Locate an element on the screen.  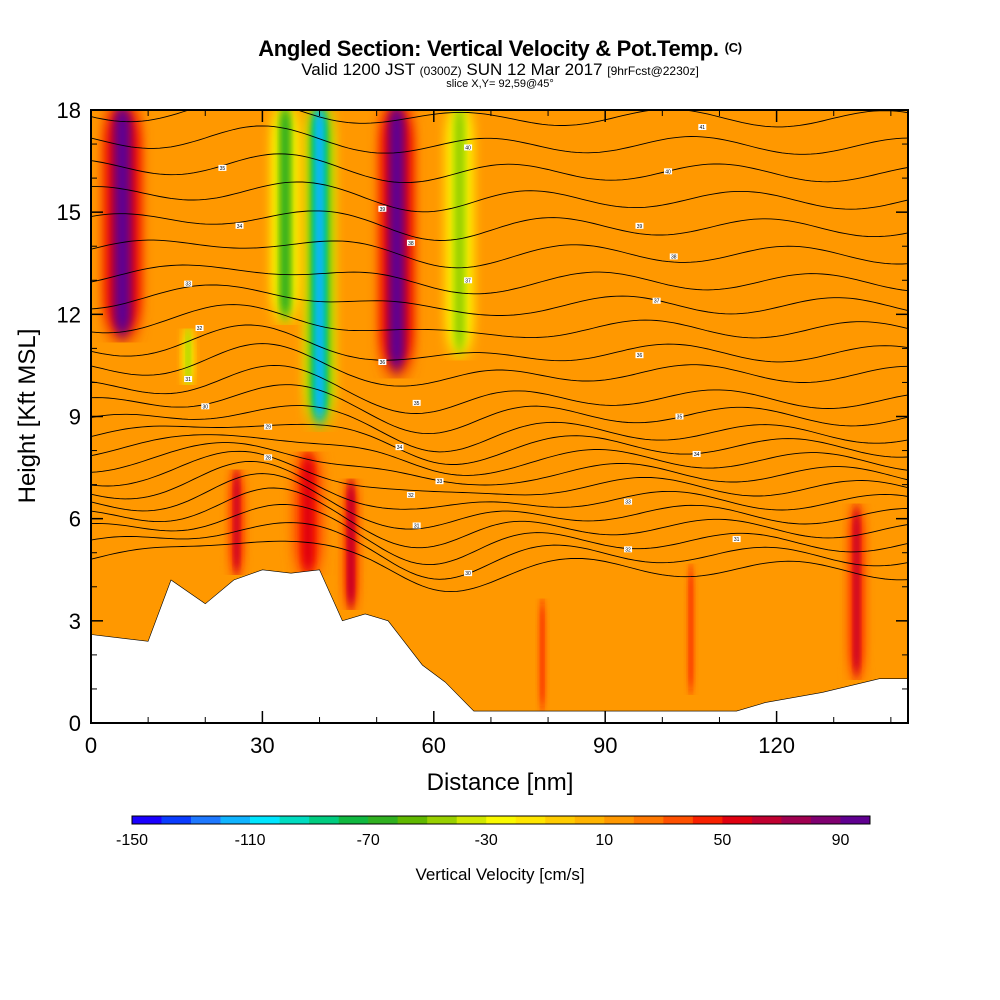
contour-label-text: 37 is located at coordinates (657, 302).